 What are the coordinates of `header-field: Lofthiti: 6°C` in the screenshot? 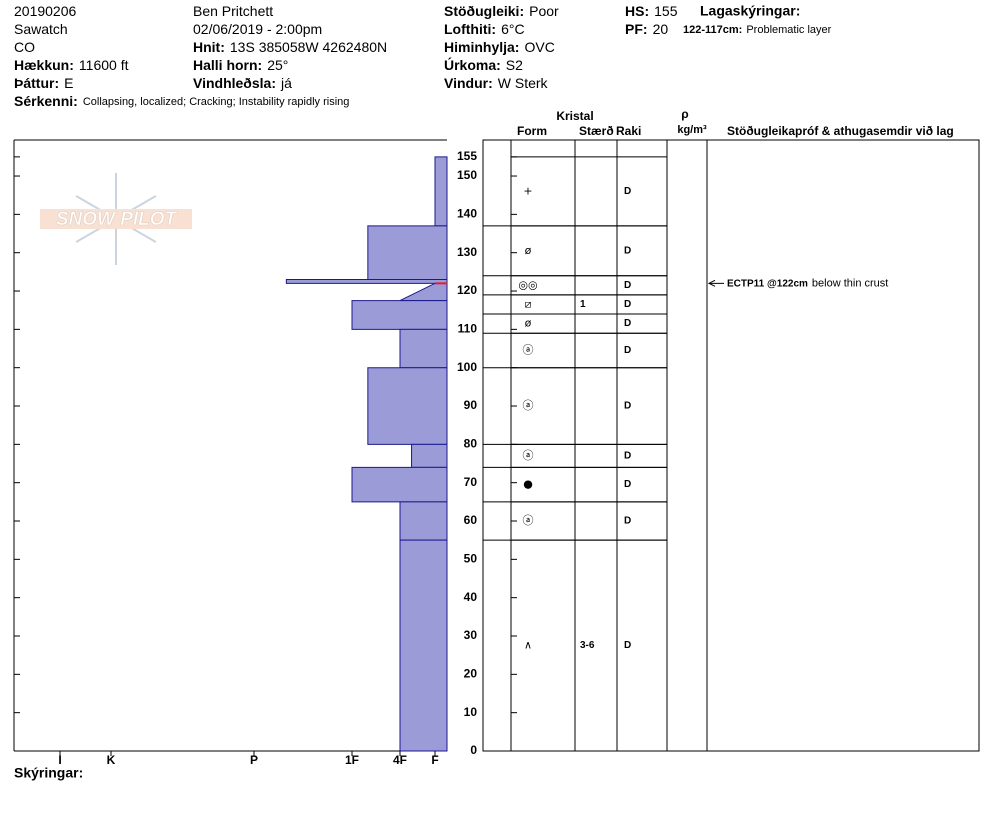 It's located at (484, 29).